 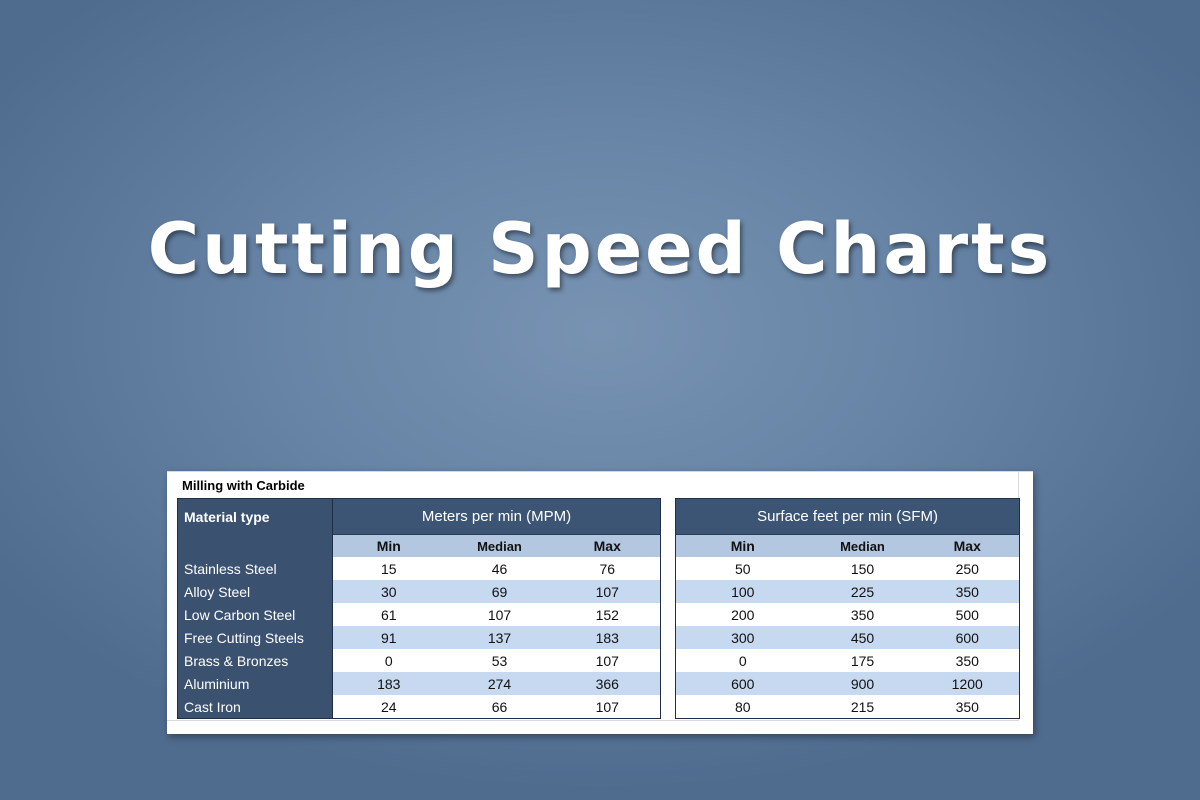 I want to click on sfm-max-cell: 500, so click(x=967, y=614).